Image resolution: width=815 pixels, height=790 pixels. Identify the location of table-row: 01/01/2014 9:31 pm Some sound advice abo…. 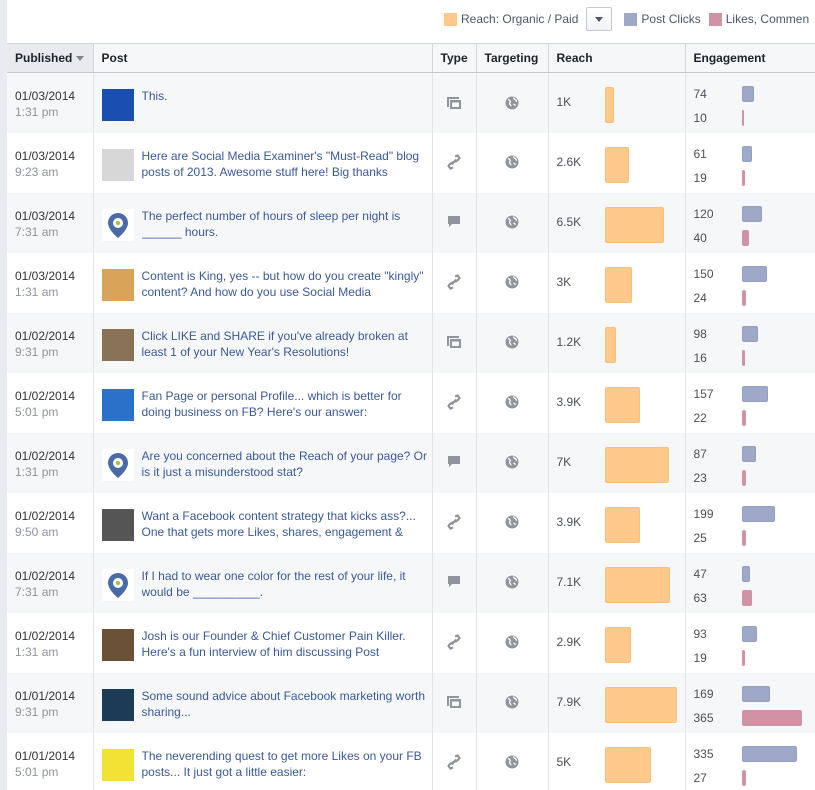
(411, 702).